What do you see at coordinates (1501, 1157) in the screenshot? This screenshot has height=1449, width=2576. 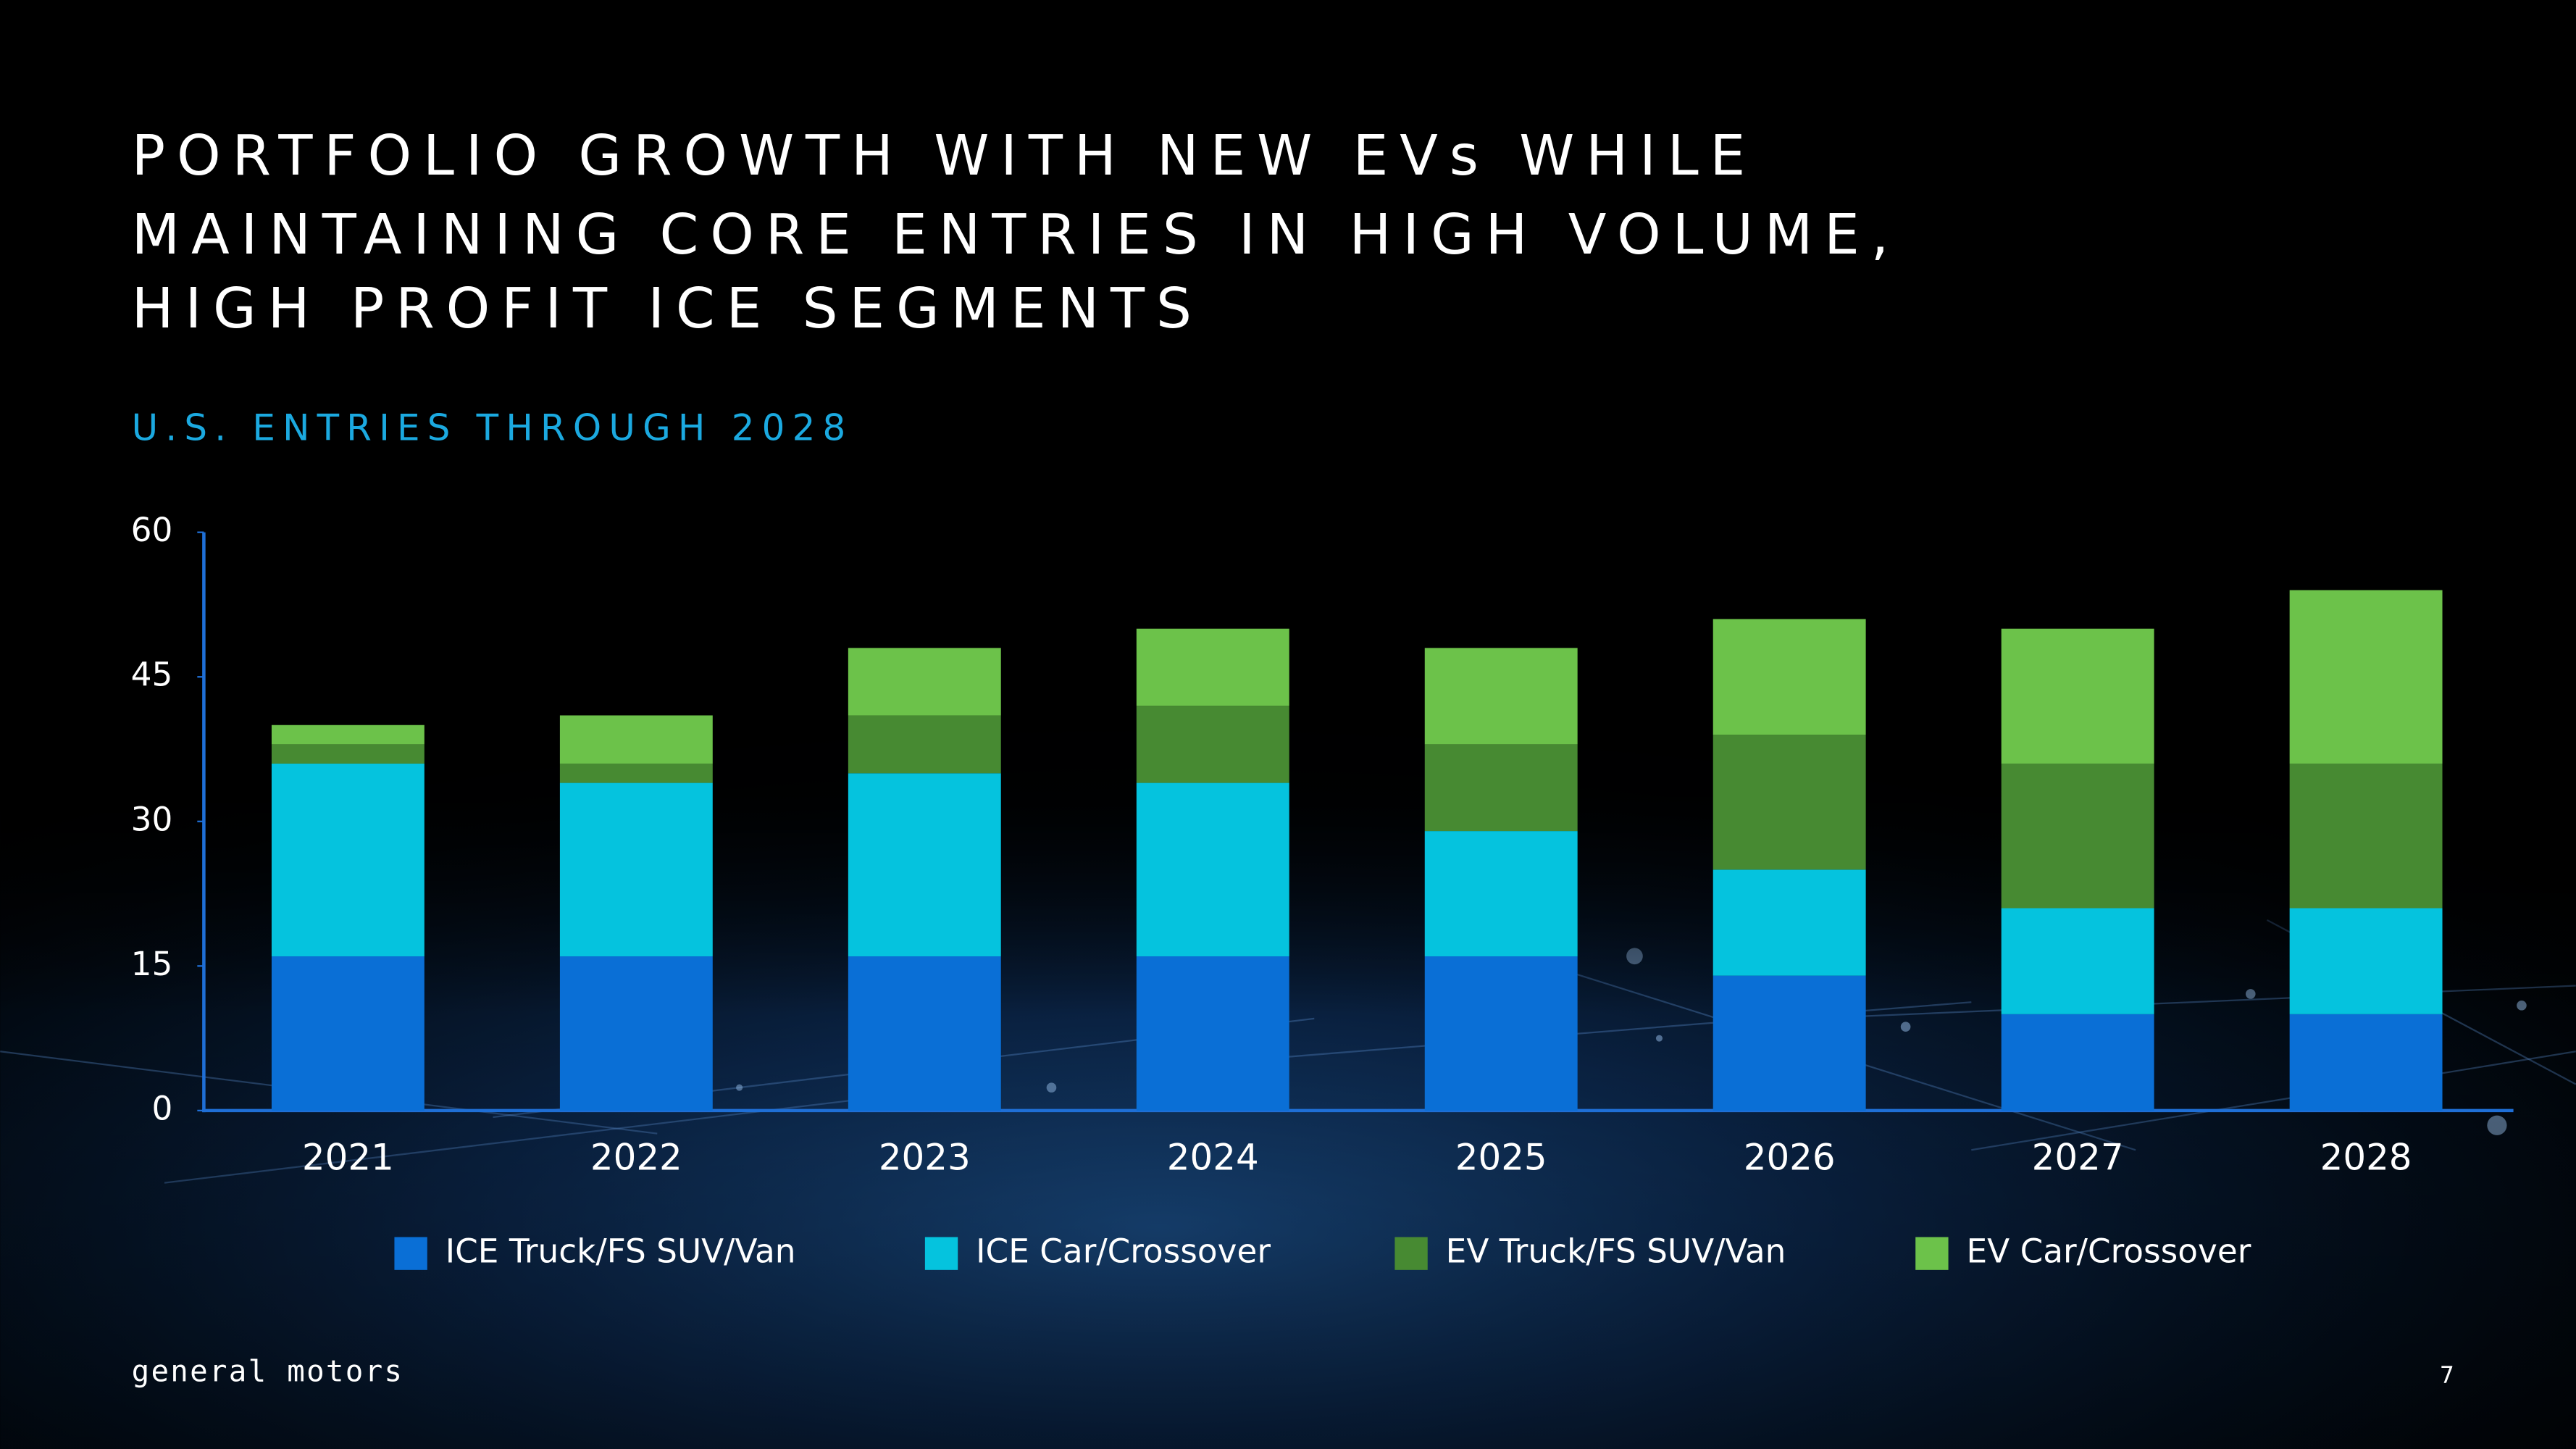 I see `x-tick-label: 2025` at bounding box center [1501, 1157].